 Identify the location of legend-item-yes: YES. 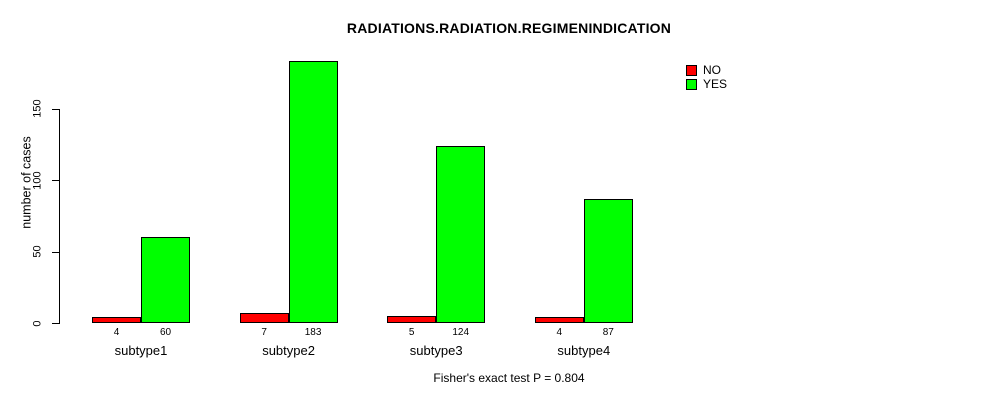
(706, 84).